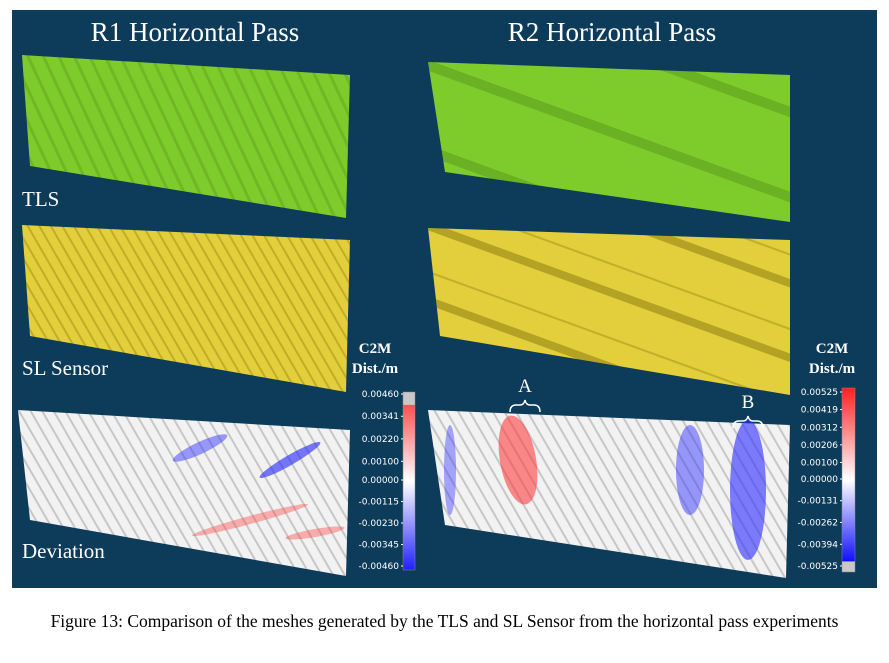 This screenshot has width=889, height=663. What do you see at coordinates (748, 402) in the screenshot?
I see `annotation: B` at bounding box center [748, 402].